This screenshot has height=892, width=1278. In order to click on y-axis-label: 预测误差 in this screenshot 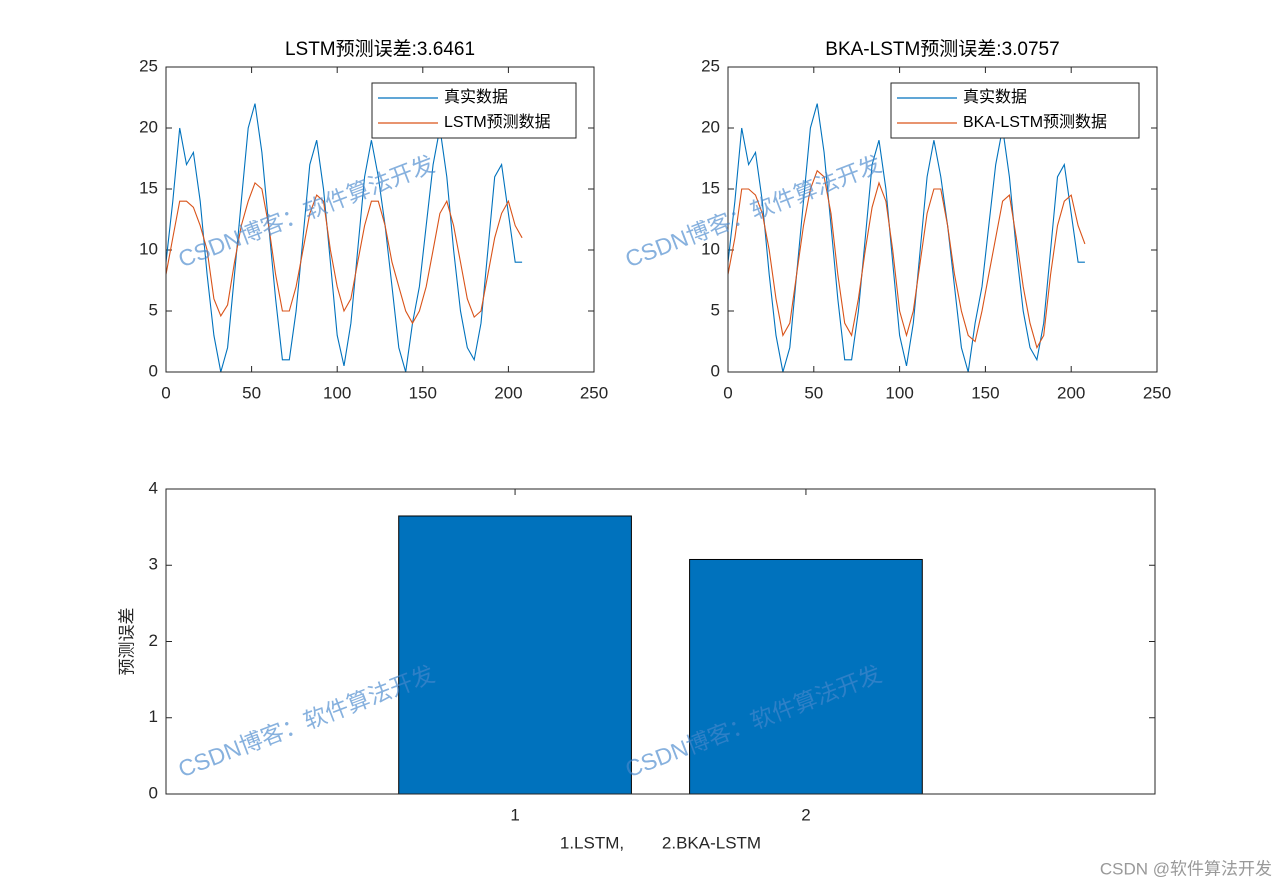, I will do `click(128, 642)`.